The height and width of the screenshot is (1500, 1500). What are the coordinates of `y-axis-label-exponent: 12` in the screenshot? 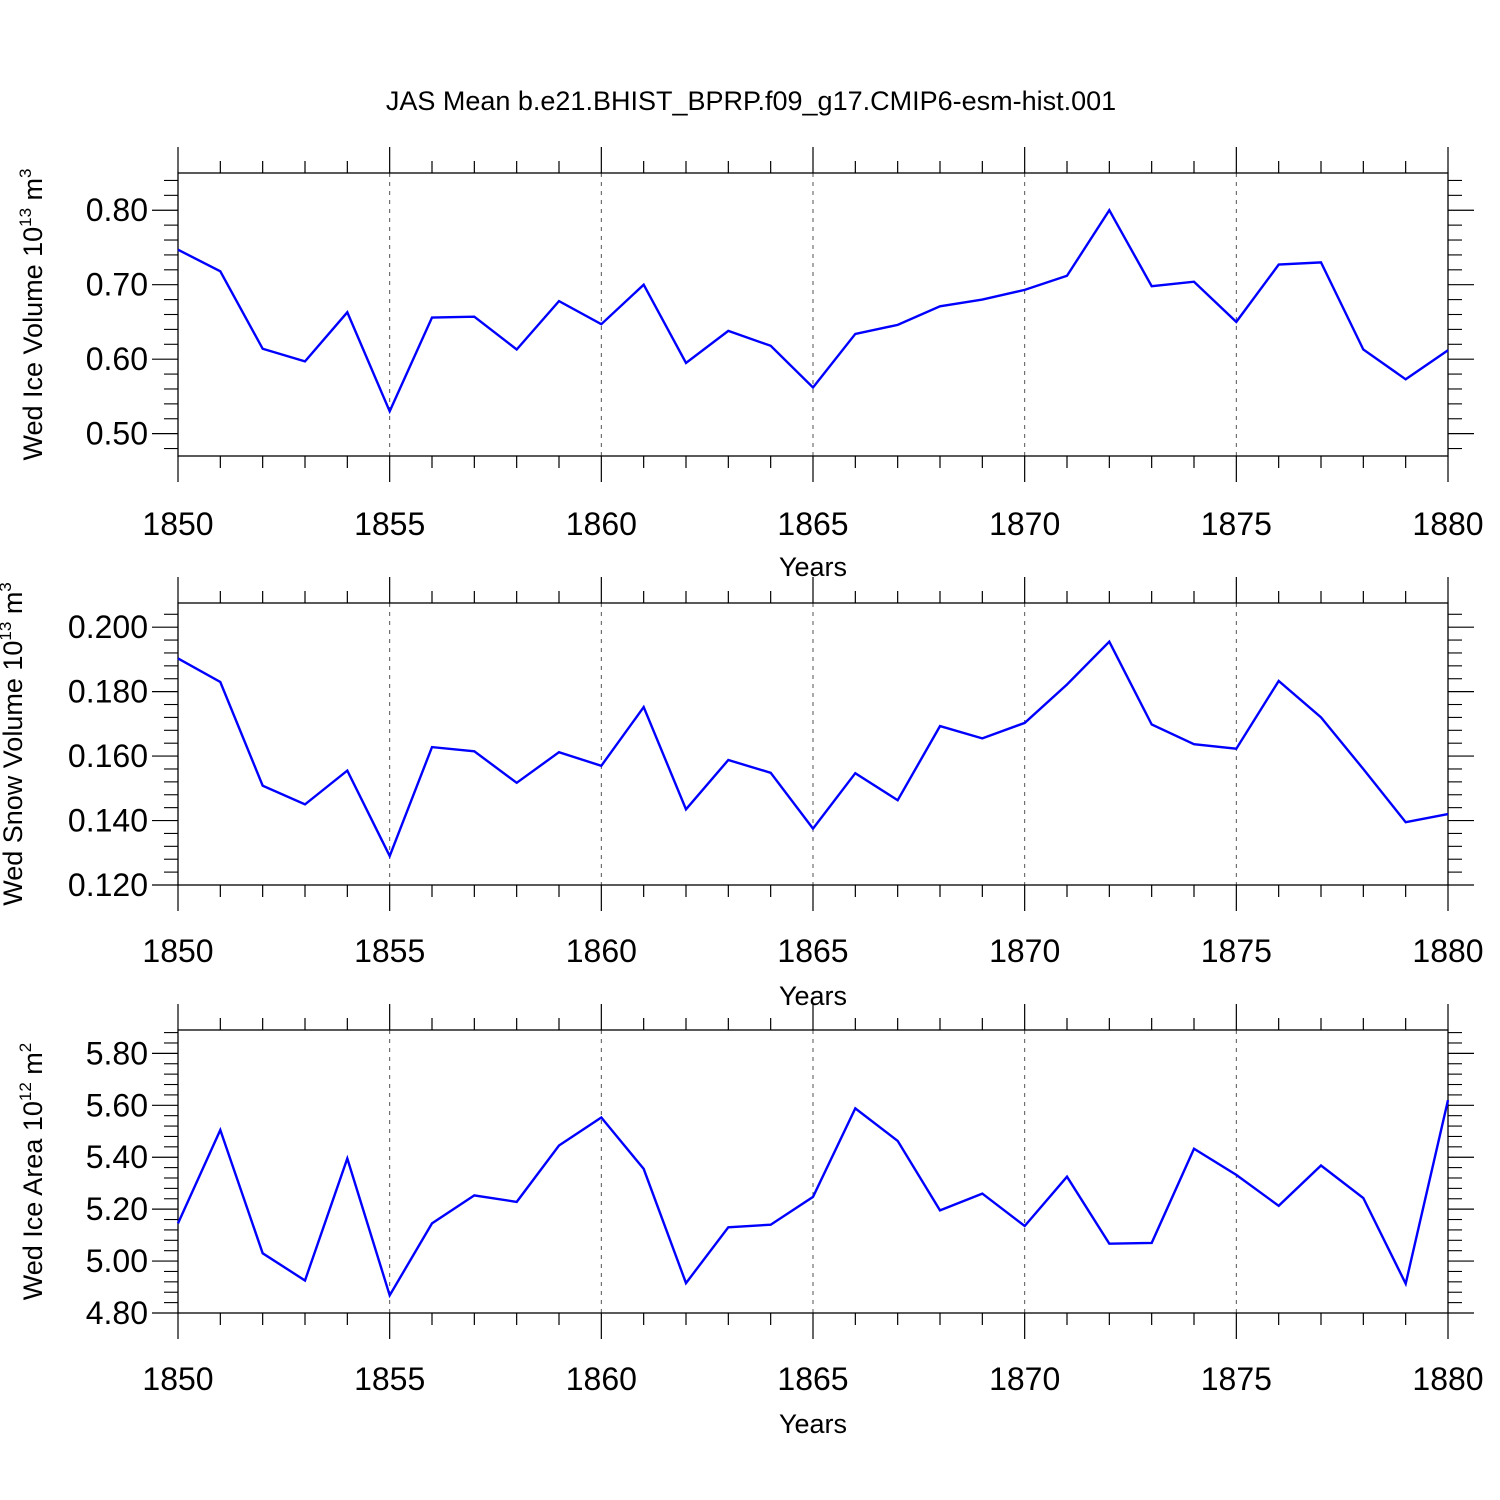 It's located at (25, 1091).